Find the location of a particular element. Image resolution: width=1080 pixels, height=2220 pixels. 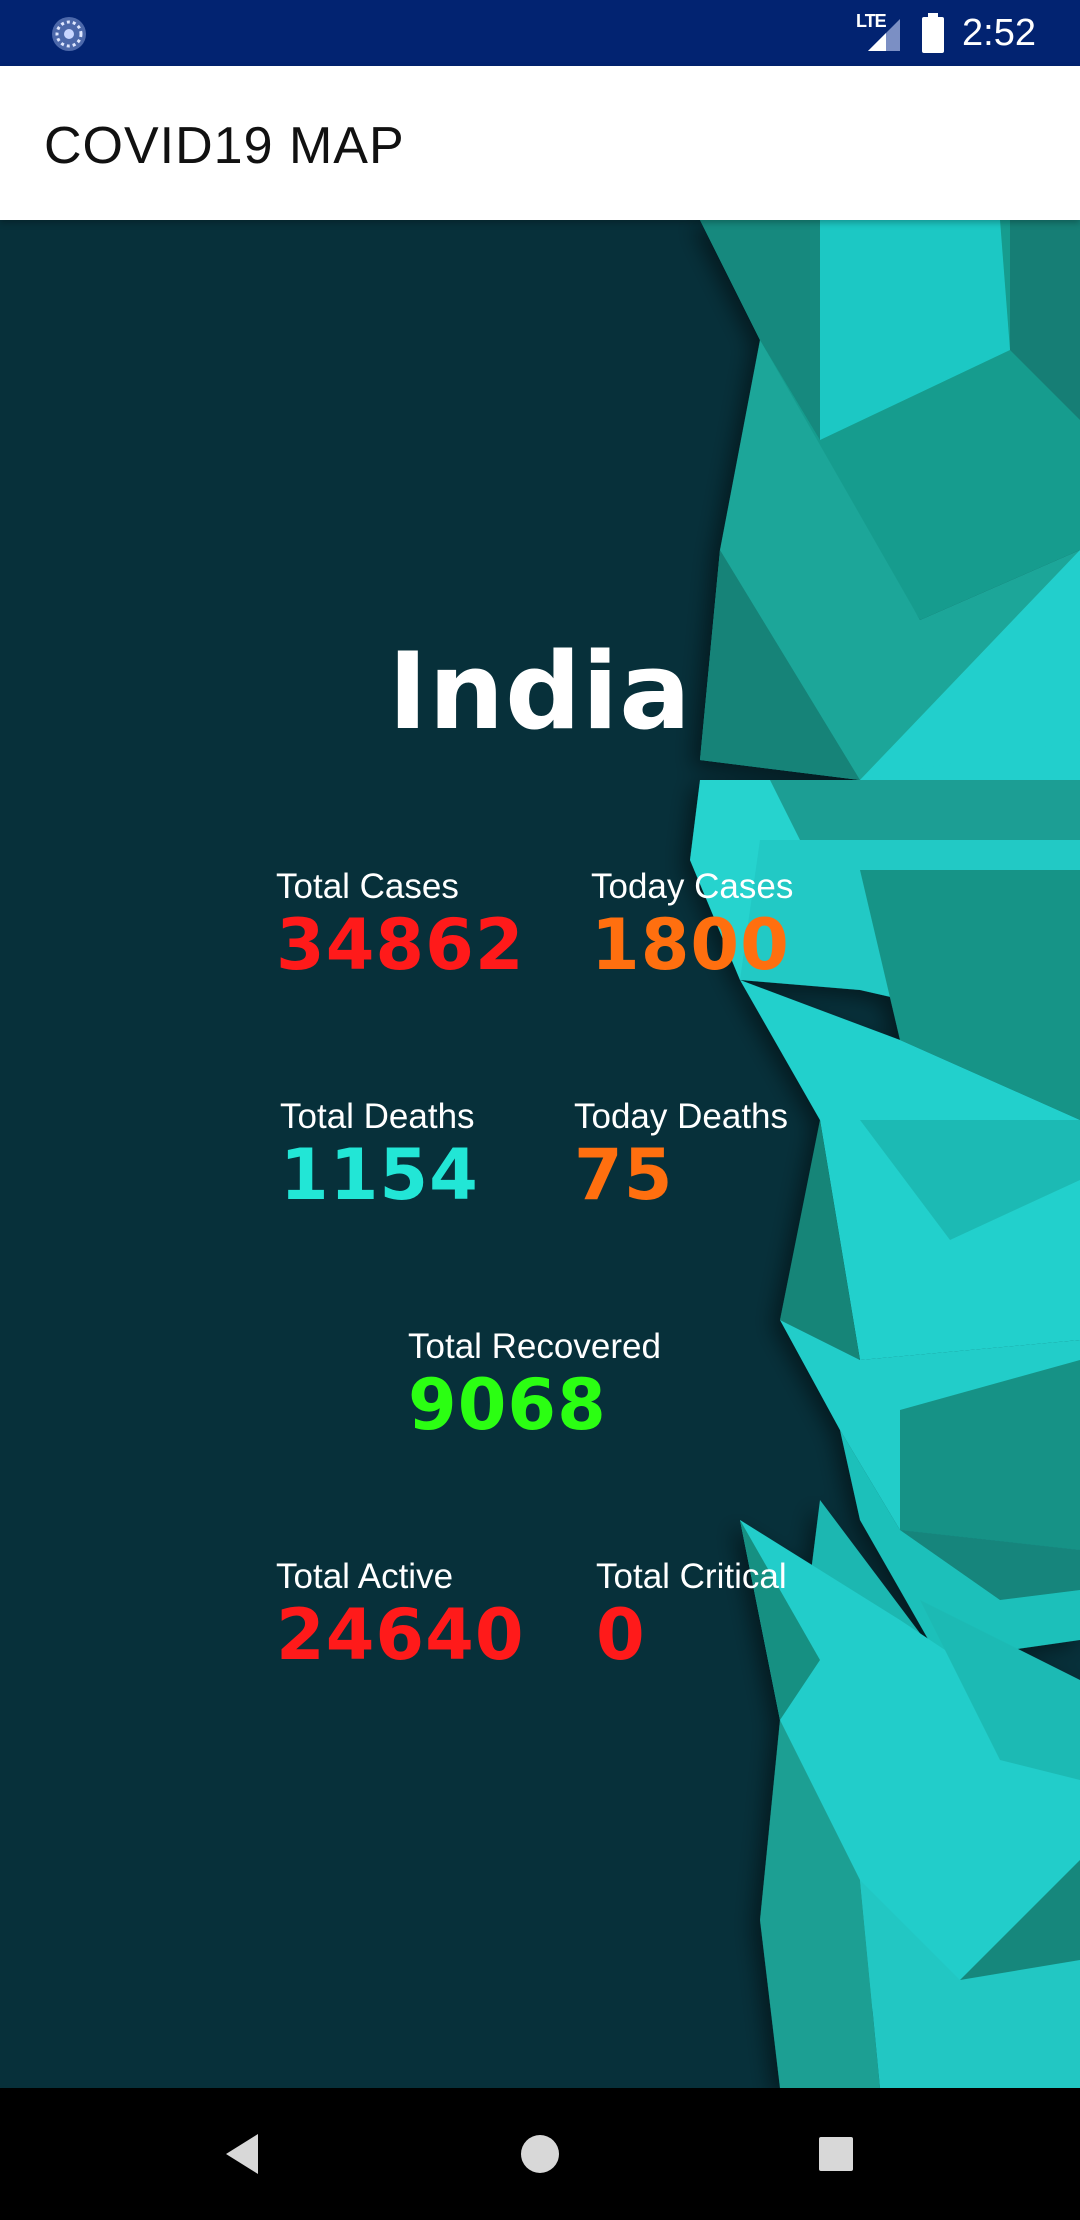

stat-label: Total Deaths is located at coordinates (377, 1116).